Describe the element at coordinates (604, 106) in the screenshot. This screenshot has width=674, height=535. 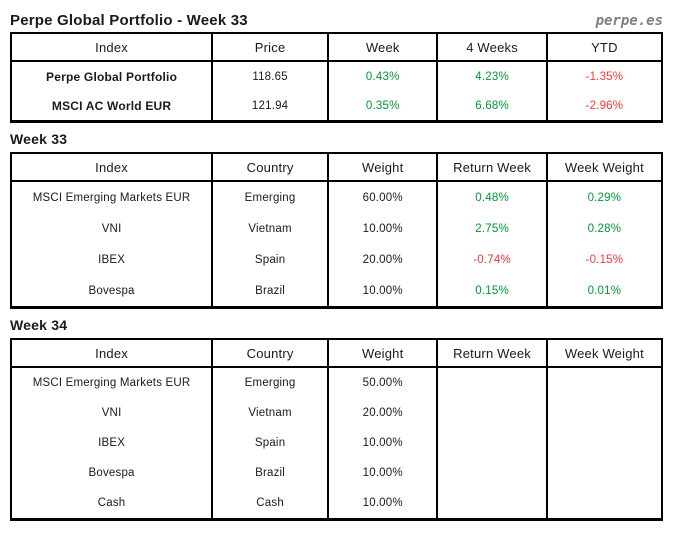
I see `cell-ytd-return: -2.96%` at that location.